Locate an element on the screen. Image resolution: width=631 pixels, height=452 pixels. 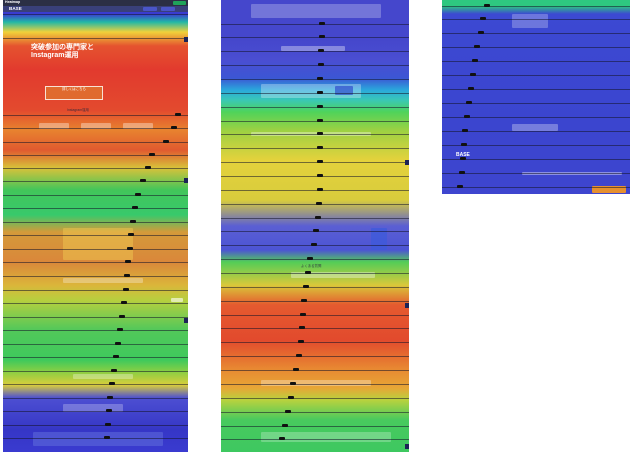
footer-cta-button is located at coordinates (609, 189).